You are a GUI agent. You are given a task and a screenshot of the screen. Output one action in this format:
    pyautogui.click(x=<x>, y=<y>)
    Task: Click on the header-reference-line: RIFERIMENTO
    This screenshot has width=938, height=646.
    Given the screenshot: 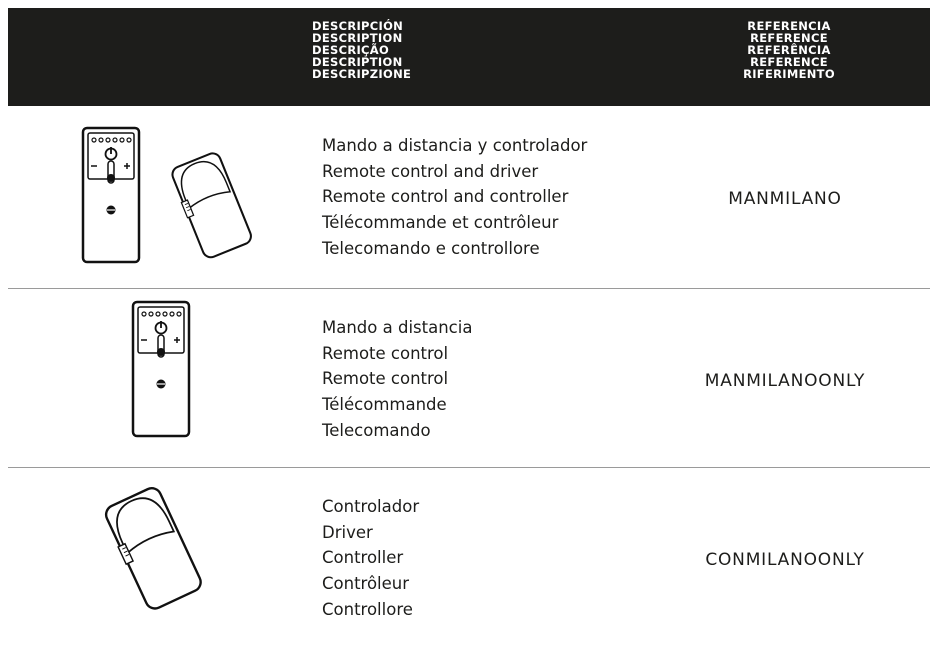 What is the action you would take?
    pyautogui.click(x=789, y=74)
    